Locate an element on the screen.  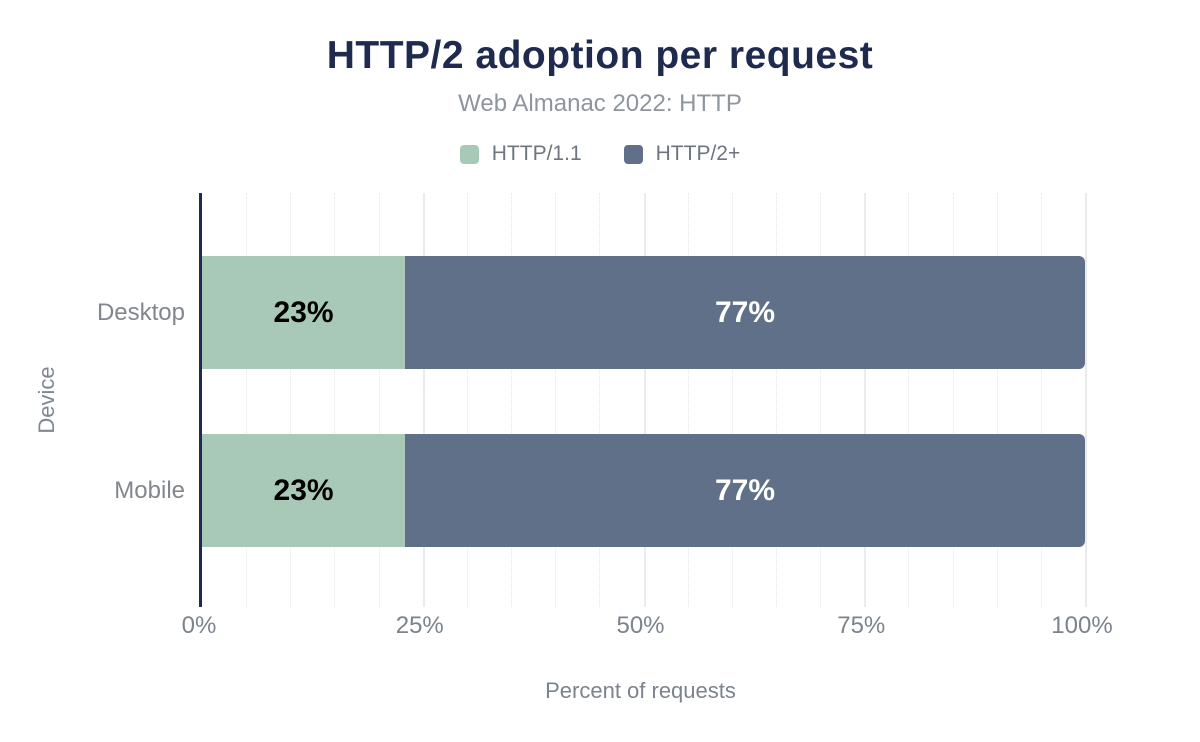
x-tick-label: 50% is located at coordinates (640, 625).